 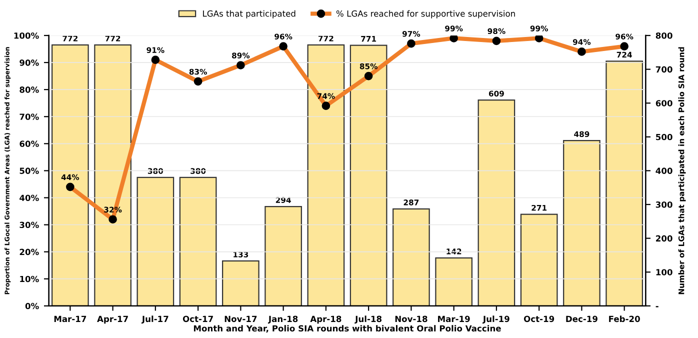 What do you see at coordinates (582, 319) in the screenshot?
I see `x-tick-label: Dec-19` at bounding box center [582, 319].